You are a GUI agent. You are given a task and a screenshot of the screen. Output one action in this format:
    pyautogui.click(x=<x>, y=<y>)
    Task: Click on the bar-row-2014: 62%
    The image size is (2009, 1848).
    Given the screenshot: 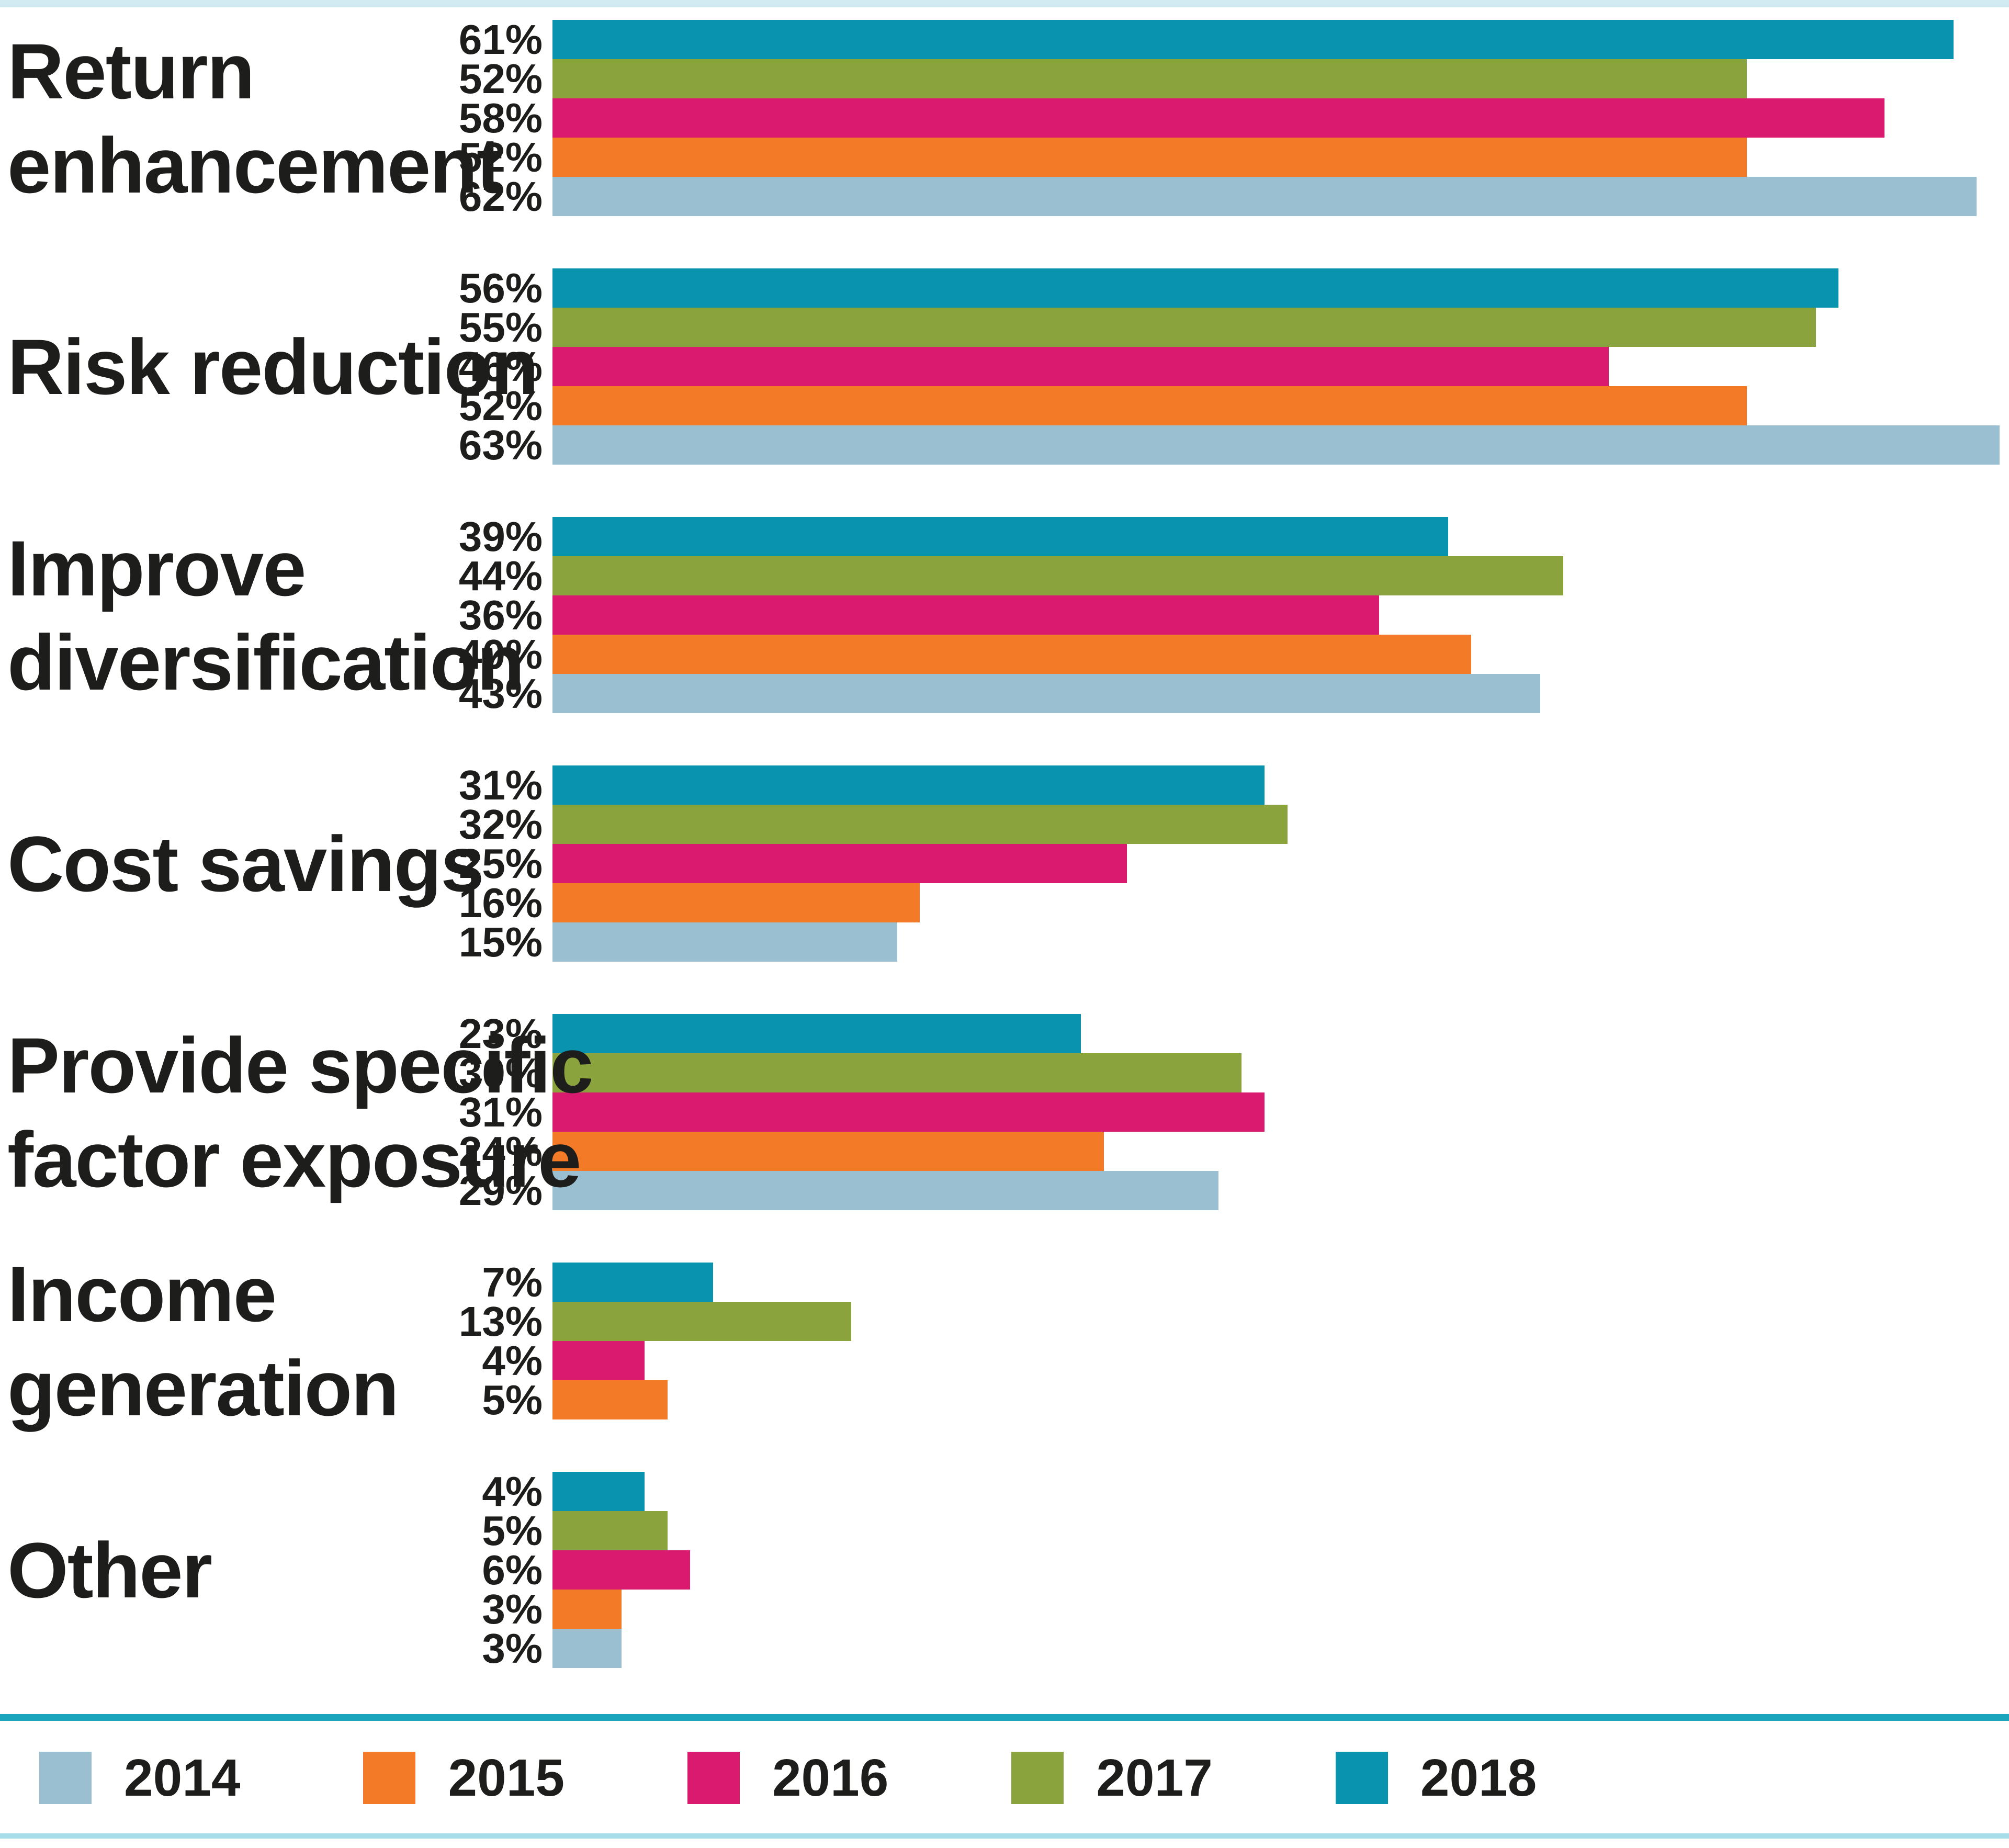 What is the action you would take?
    pyautogui.click(x=1004, y=197)
    